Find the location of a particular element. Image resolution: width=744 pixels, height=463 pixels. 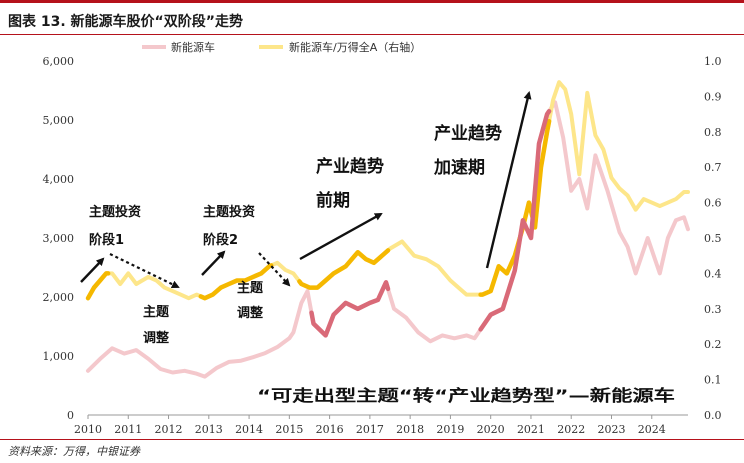

legend-label-new-energy: 新能源车 is located at coordinates (193, 47).